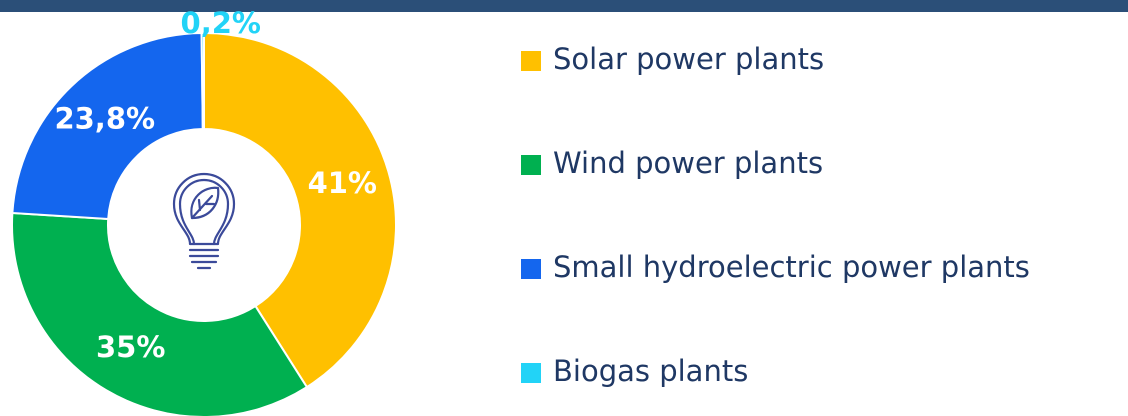 Image resolution: width=1128 pixels, height=416 pixels. I want to click on legend-label: Wind power plants, so click(688, 163).